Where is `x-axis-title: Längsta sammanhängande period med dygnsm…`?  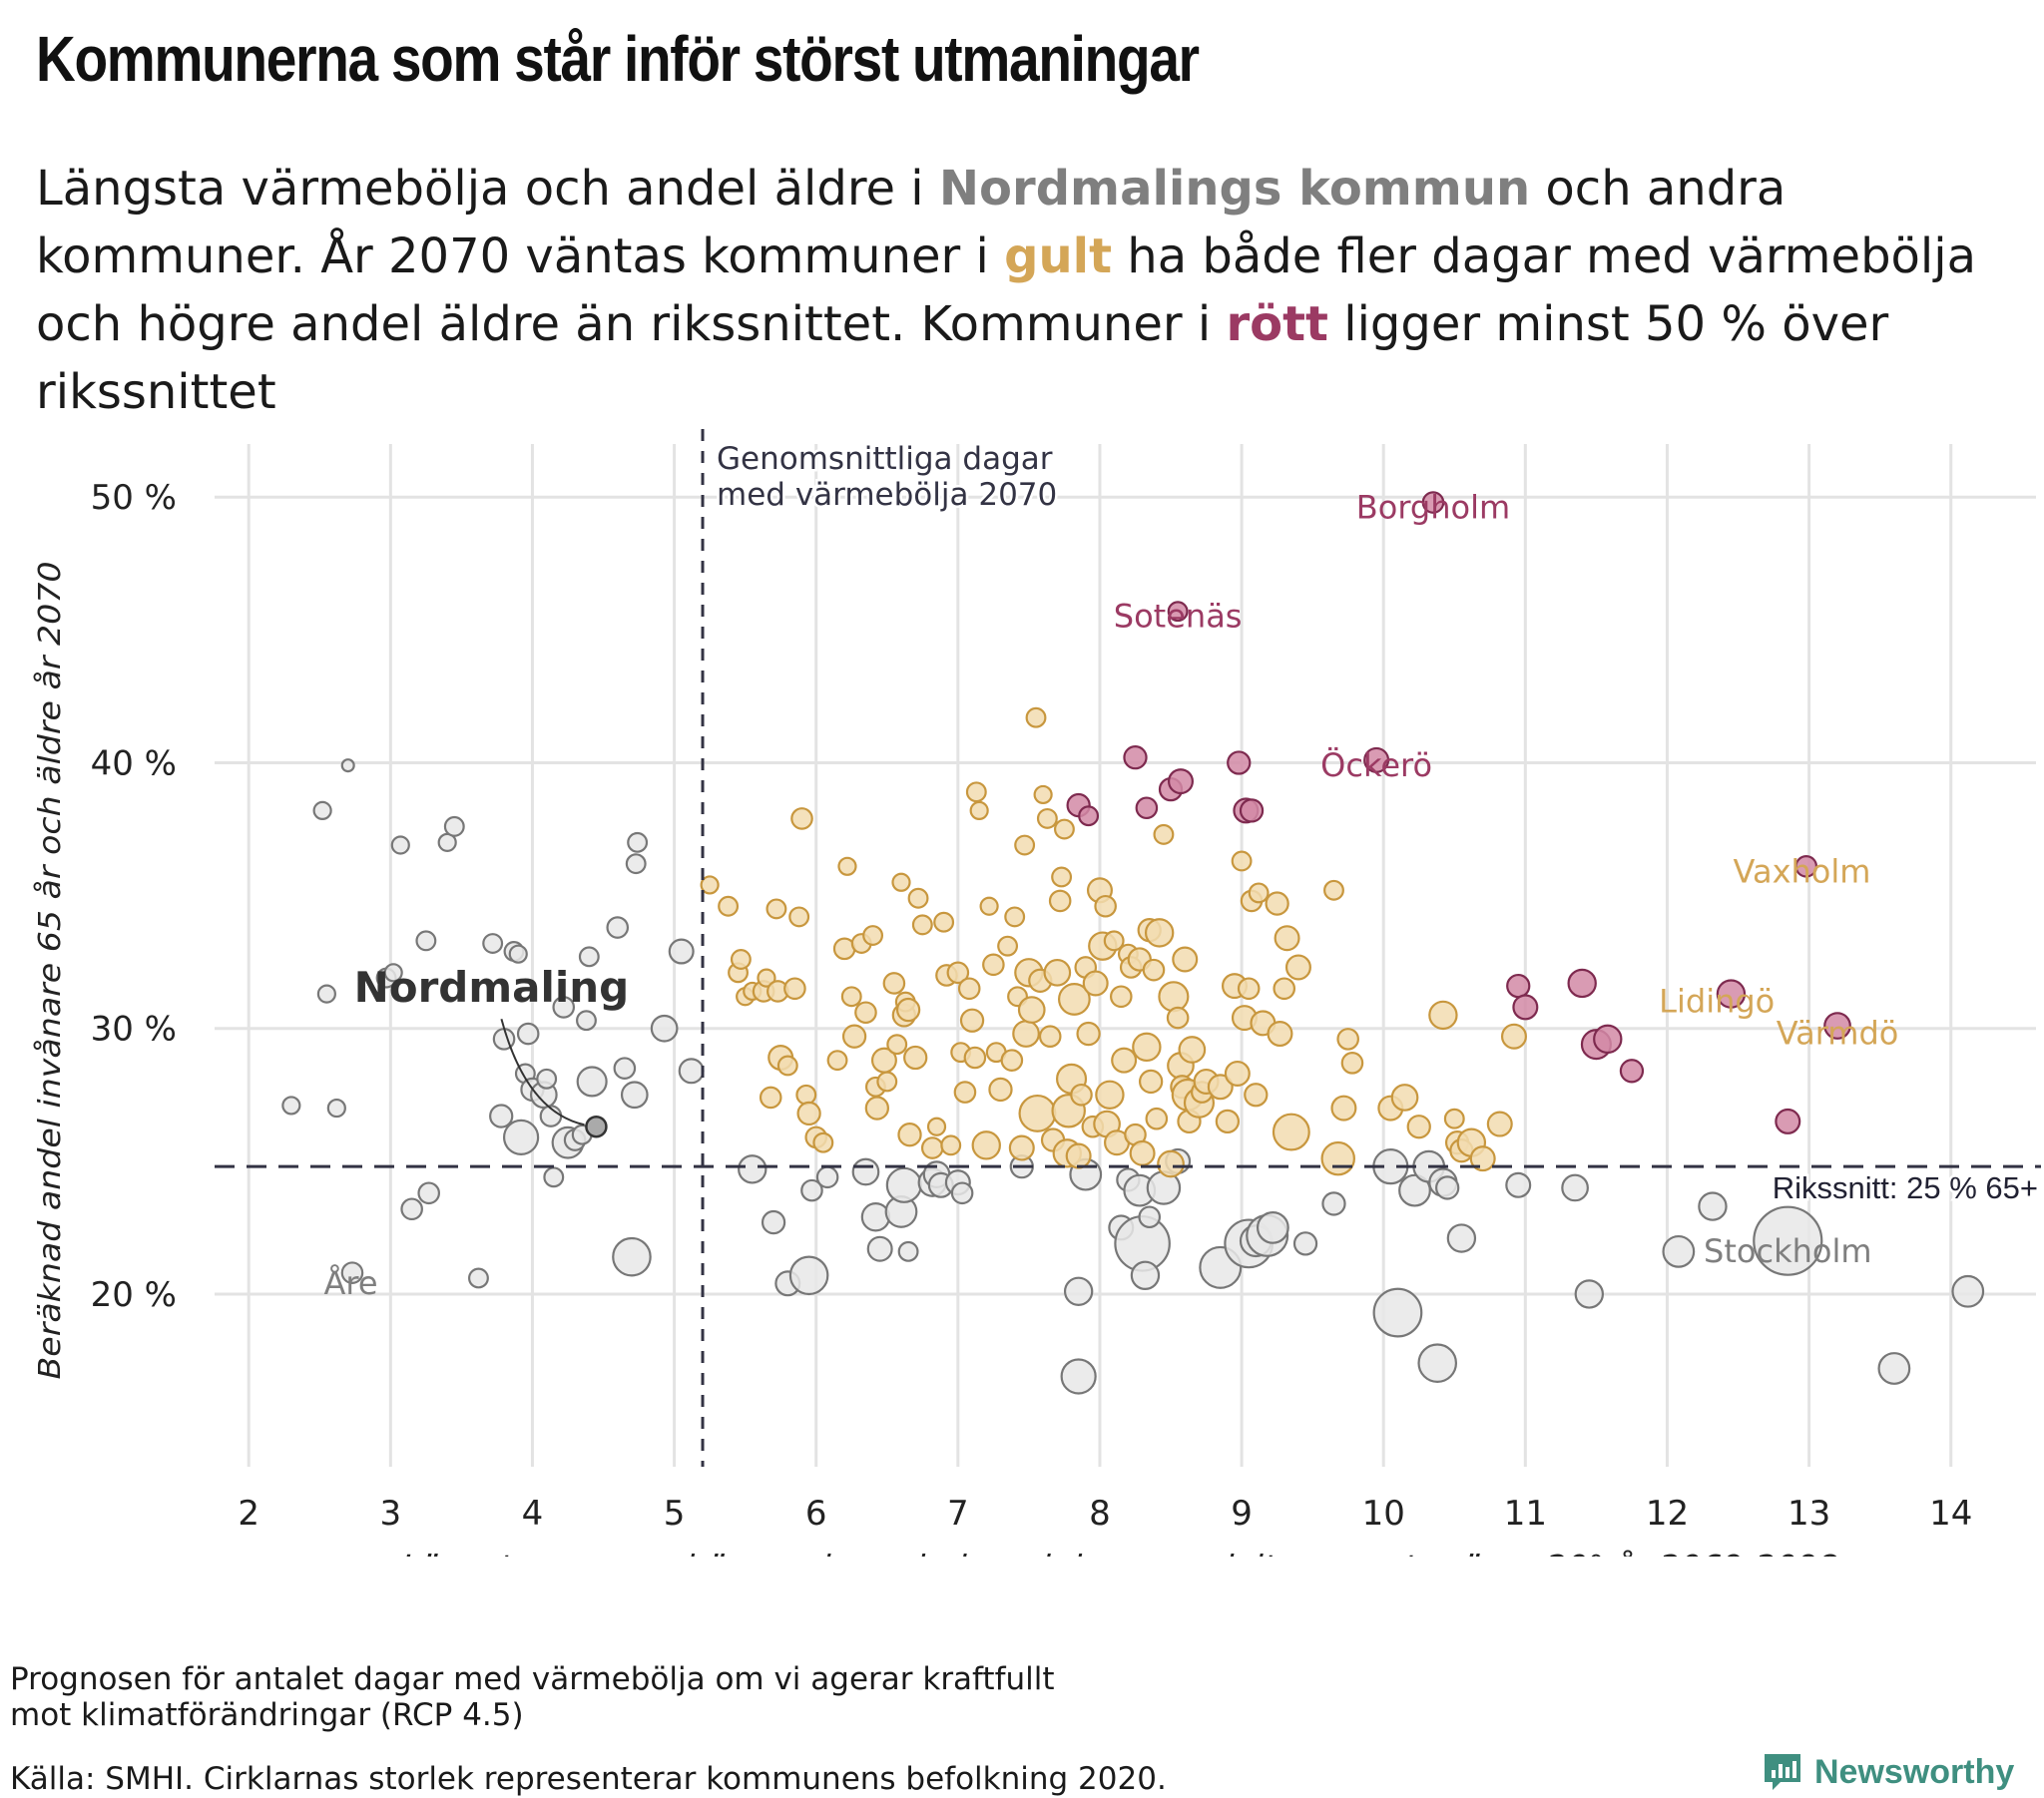 x-axis-title: Längsta sammanhängande period med dygnsm… is located at coordinates (1120, 1553).